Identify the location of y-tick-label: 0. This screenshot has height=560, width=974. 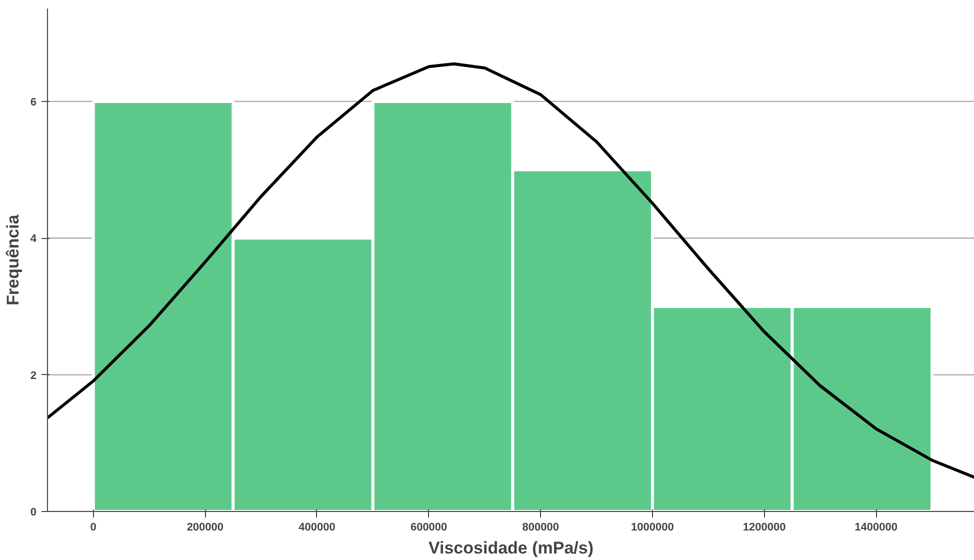
(33, 512).